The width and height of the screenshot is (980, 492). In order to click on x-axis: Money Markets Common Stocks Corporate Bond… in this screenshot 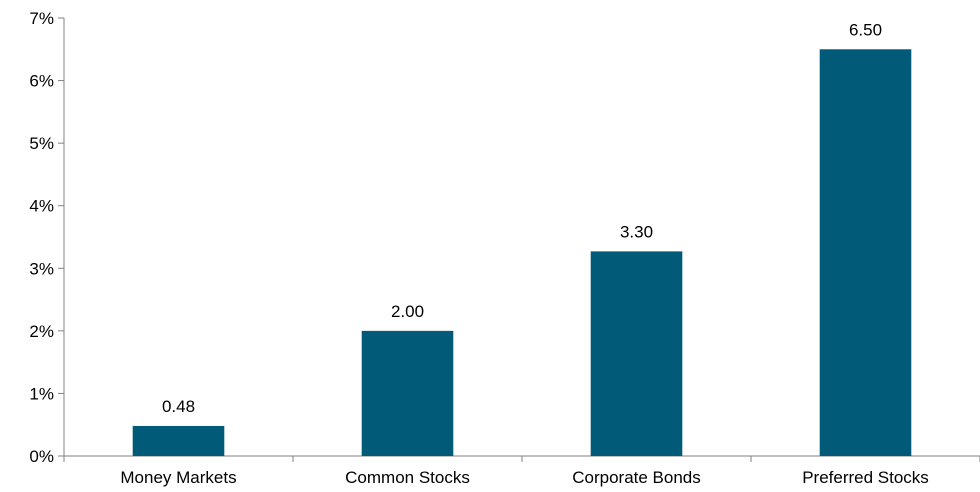, I will do `click(521, 471)`.